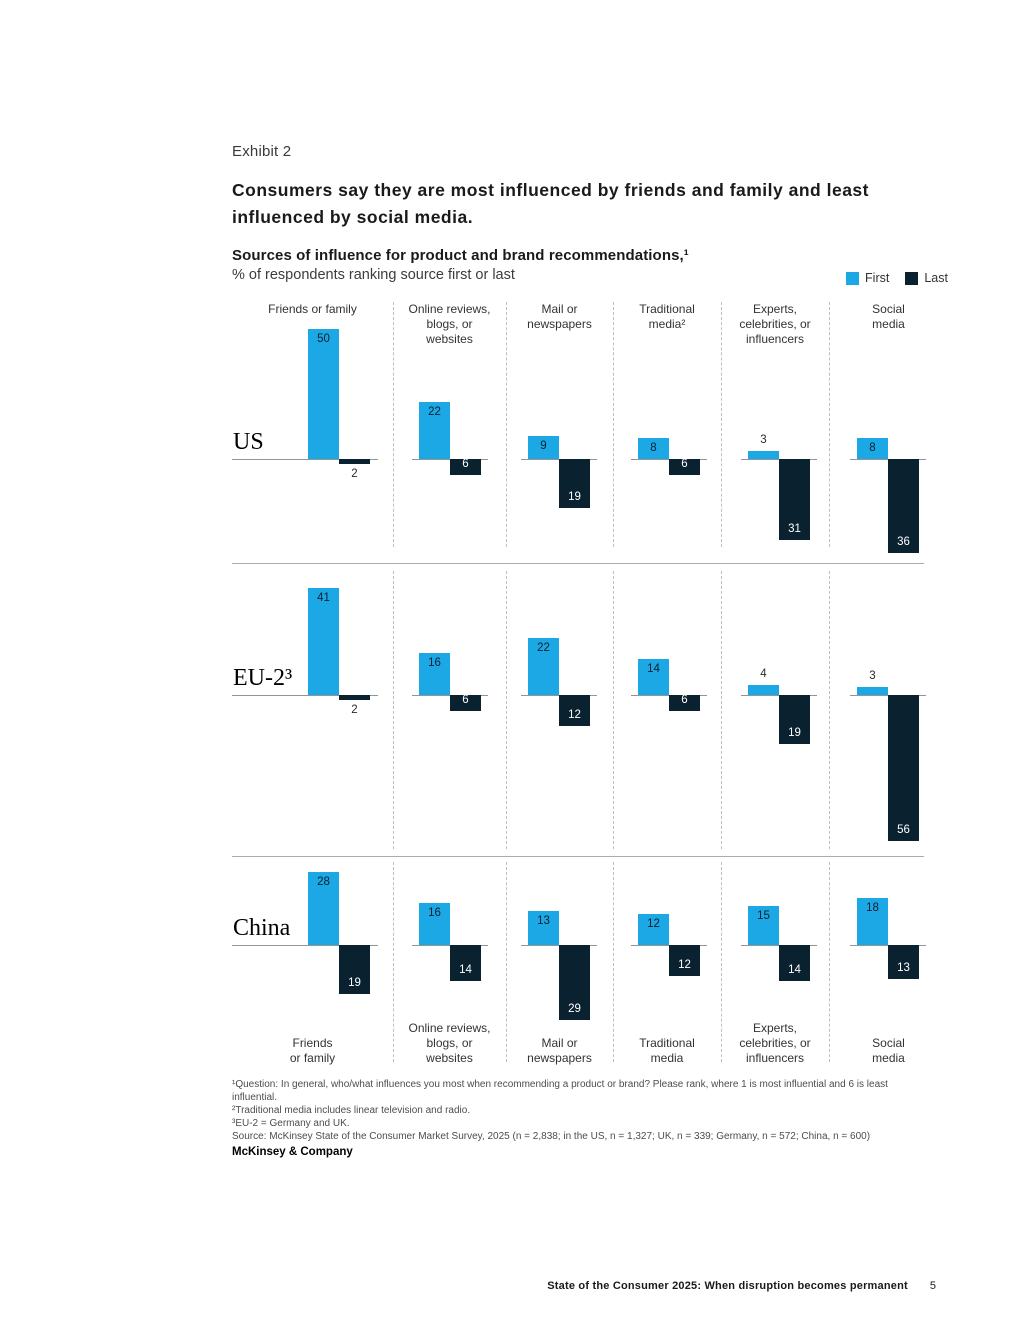 The height and width of the screenshot is (1320, 1020). What do you see at coordinates (763, 916) in the screenshot?
I see `bar-value-first: 15` at bounding box center [763, 916].